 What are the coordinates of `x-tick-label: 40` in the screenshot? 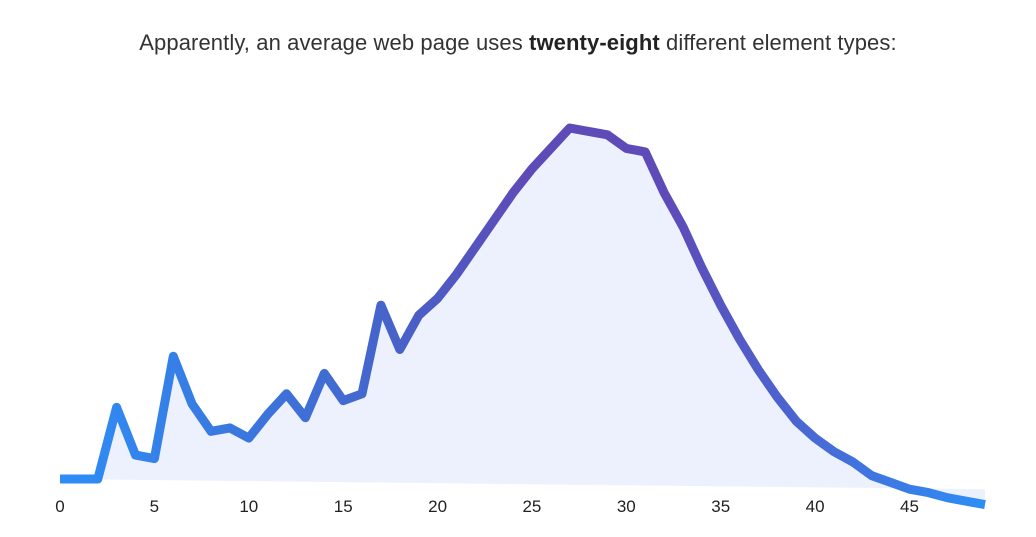 It's located at (815, 506).